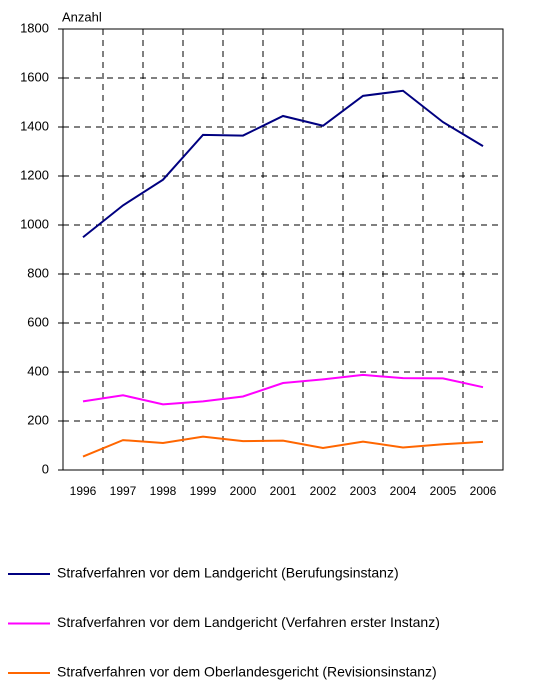 The width and height of the screenshot is (545, 684). I want to click on x-tick-label: 1997, so click(123, 491).